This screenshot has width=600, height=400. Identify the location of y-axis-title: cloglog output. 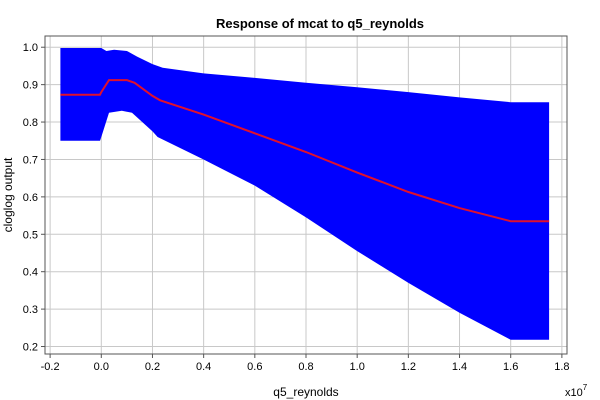
(8, 194).